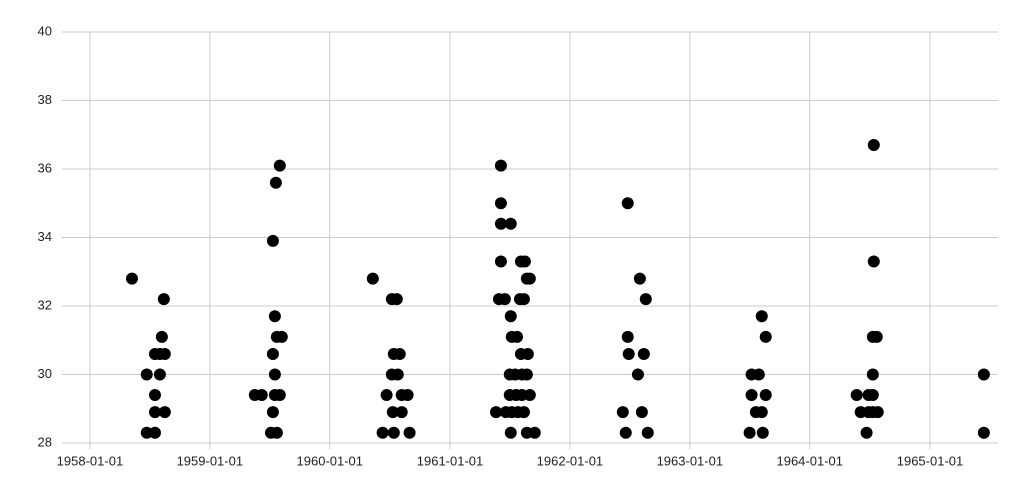 This screenshot has height=498, width=1024. What do you see at coordinates (45, 167) in the screenshot?
I see `y-tick-label: 36` at bounding box center [45, 167].